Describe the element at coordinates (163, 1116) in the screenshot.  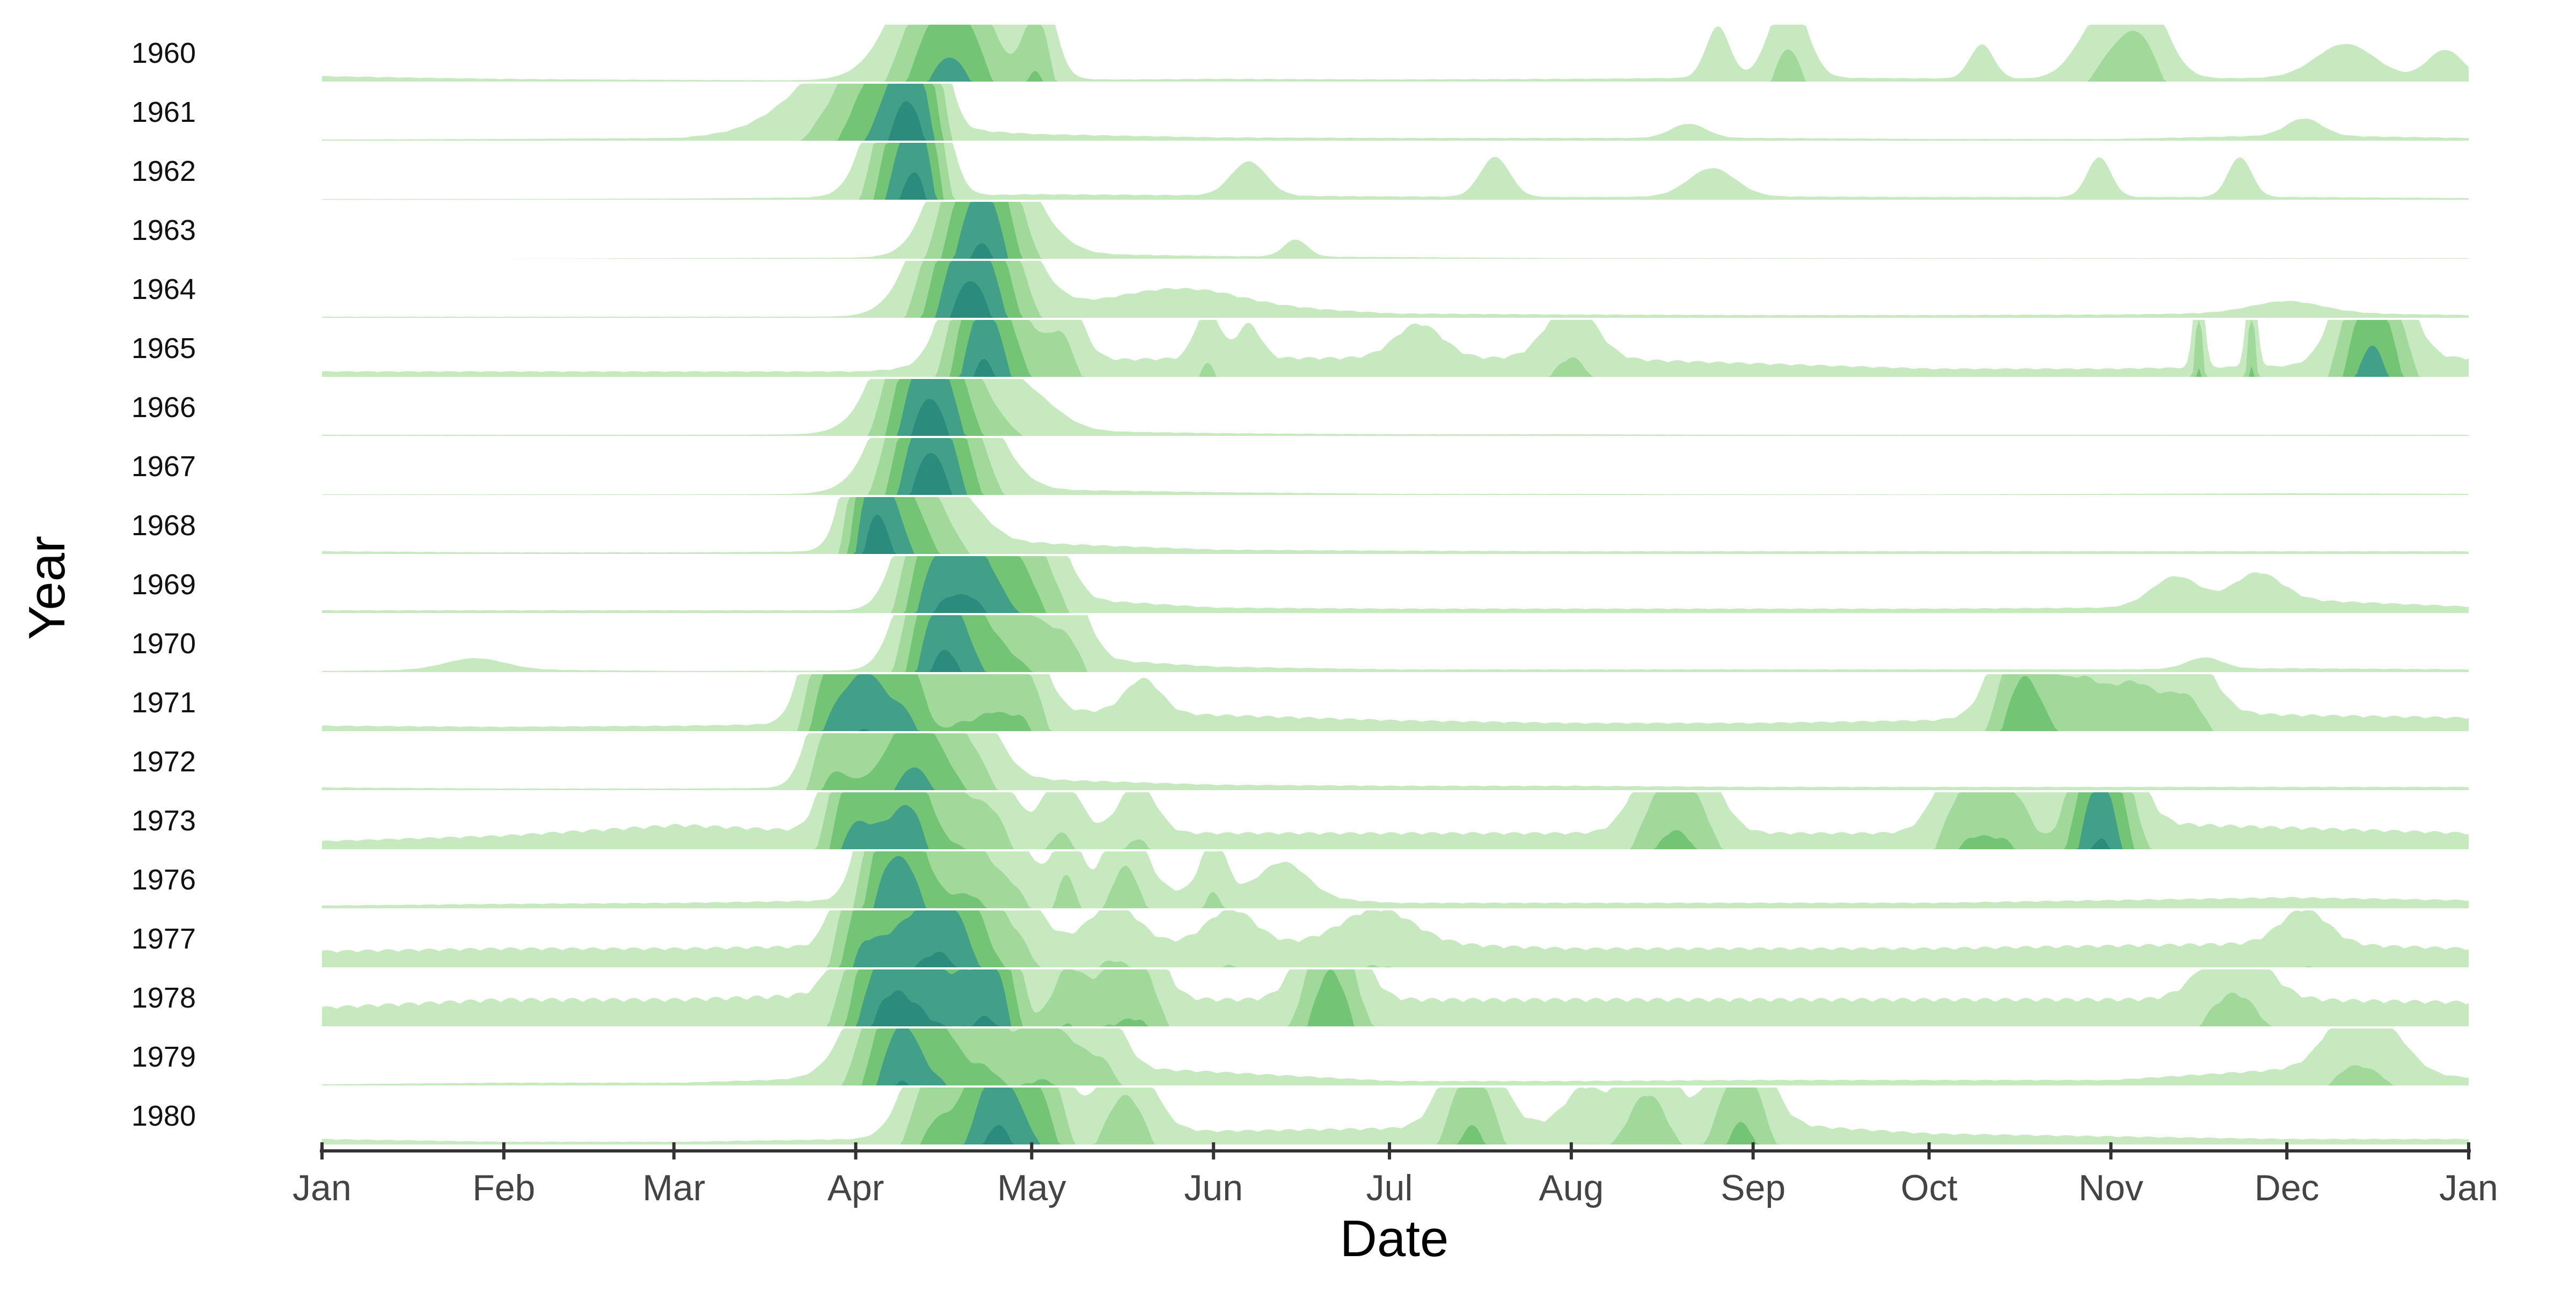
I see `year-label: 1980` at that location.